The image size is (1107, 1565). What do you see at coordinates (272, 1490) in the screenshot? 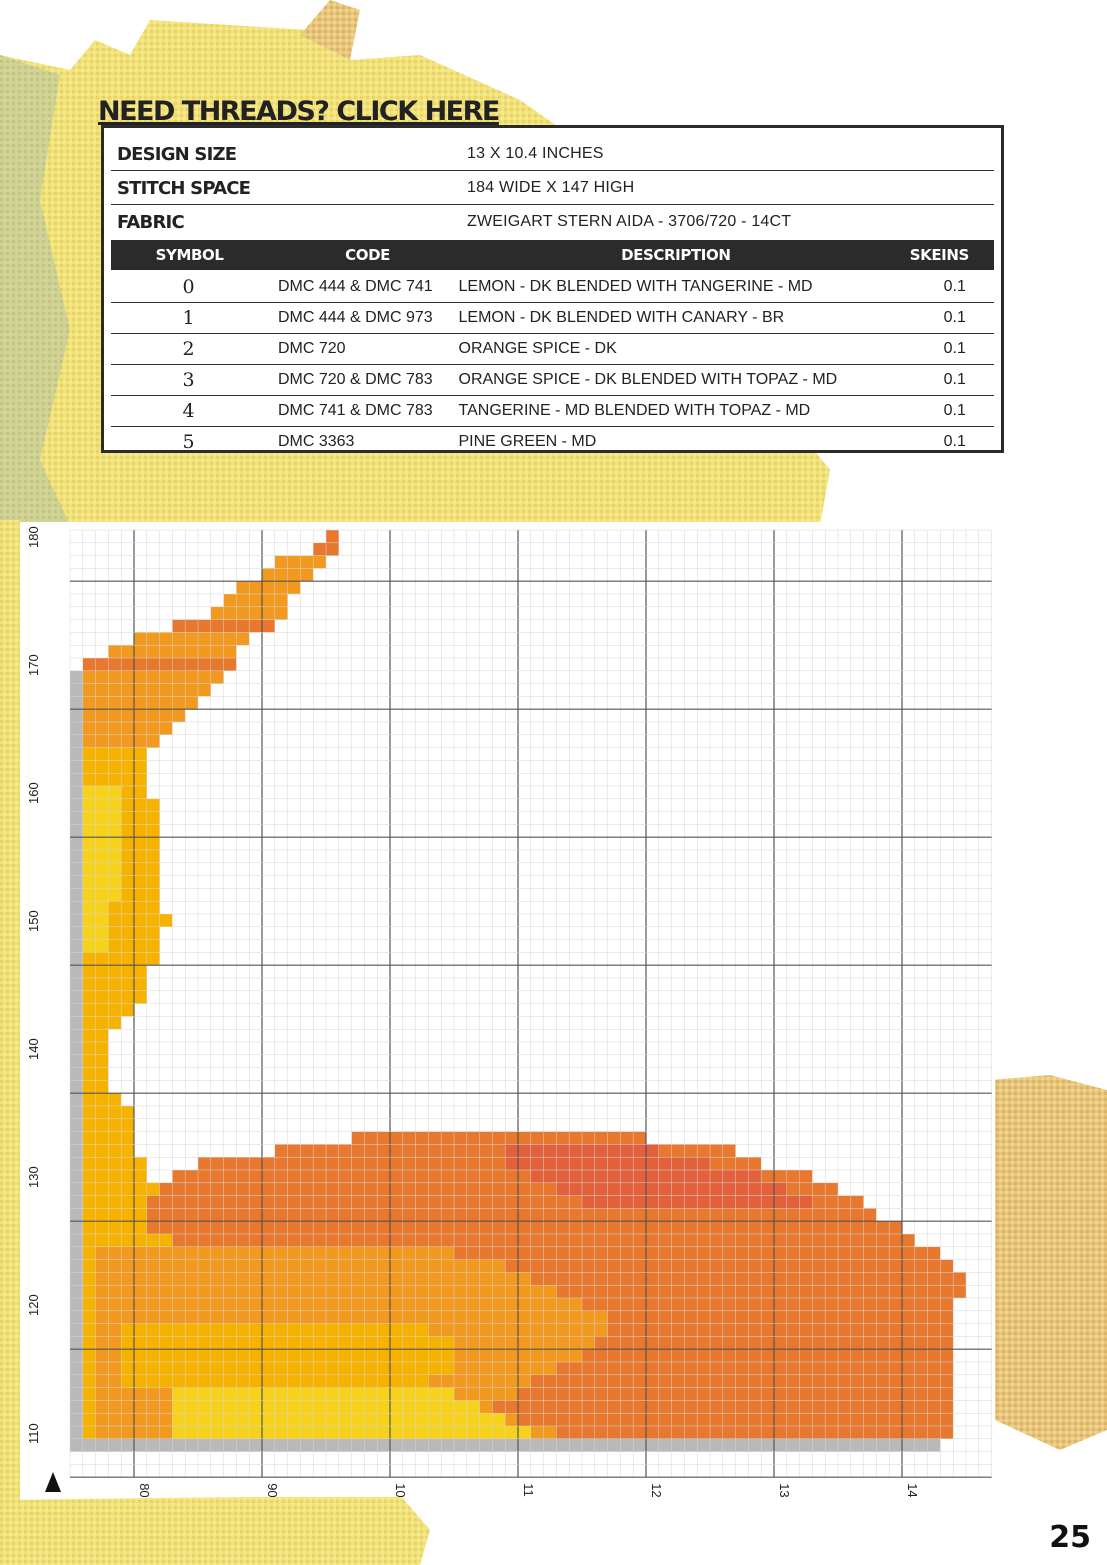
I see `x-tick-90: 90` at bounding box center [272, 1490].